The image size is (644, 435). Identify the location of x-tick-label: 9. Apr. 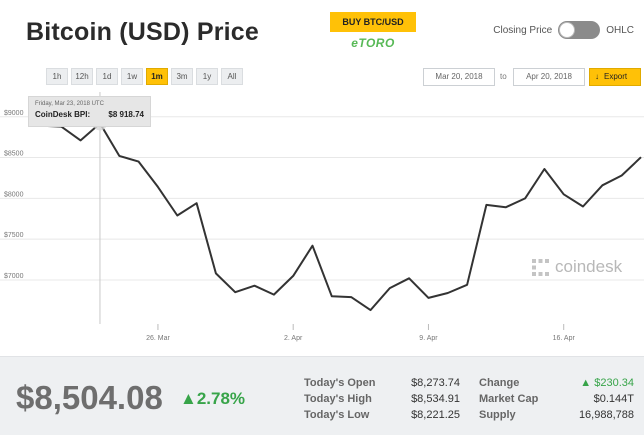
(428, 338).